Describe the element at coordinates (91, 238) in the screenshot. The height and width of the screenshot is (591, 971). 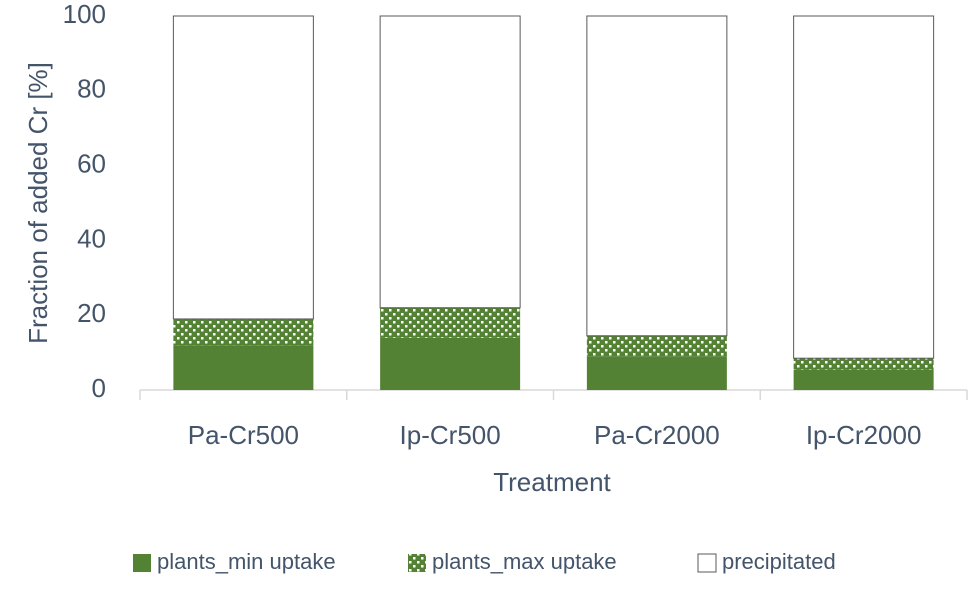
I see `y-tick-label: 40` at that location.